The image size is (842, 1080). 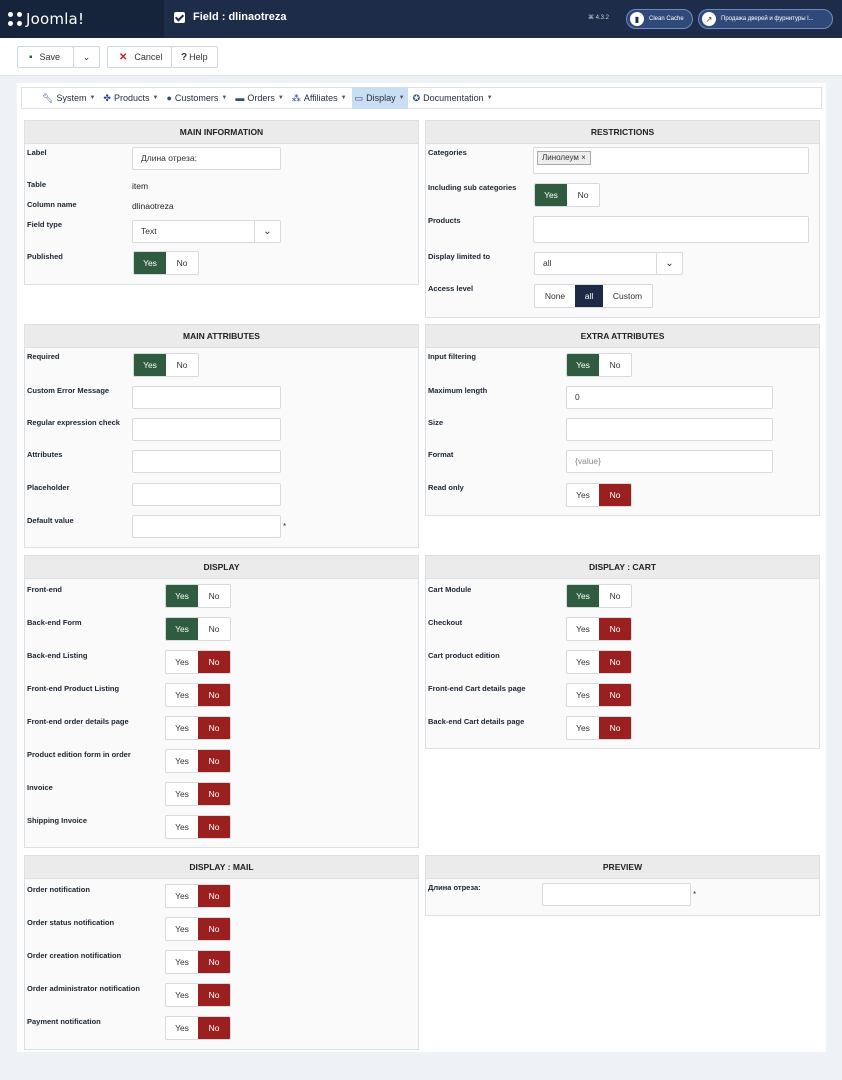 I want to click on required-toggle: Yes No, so click(x=166, y=365).